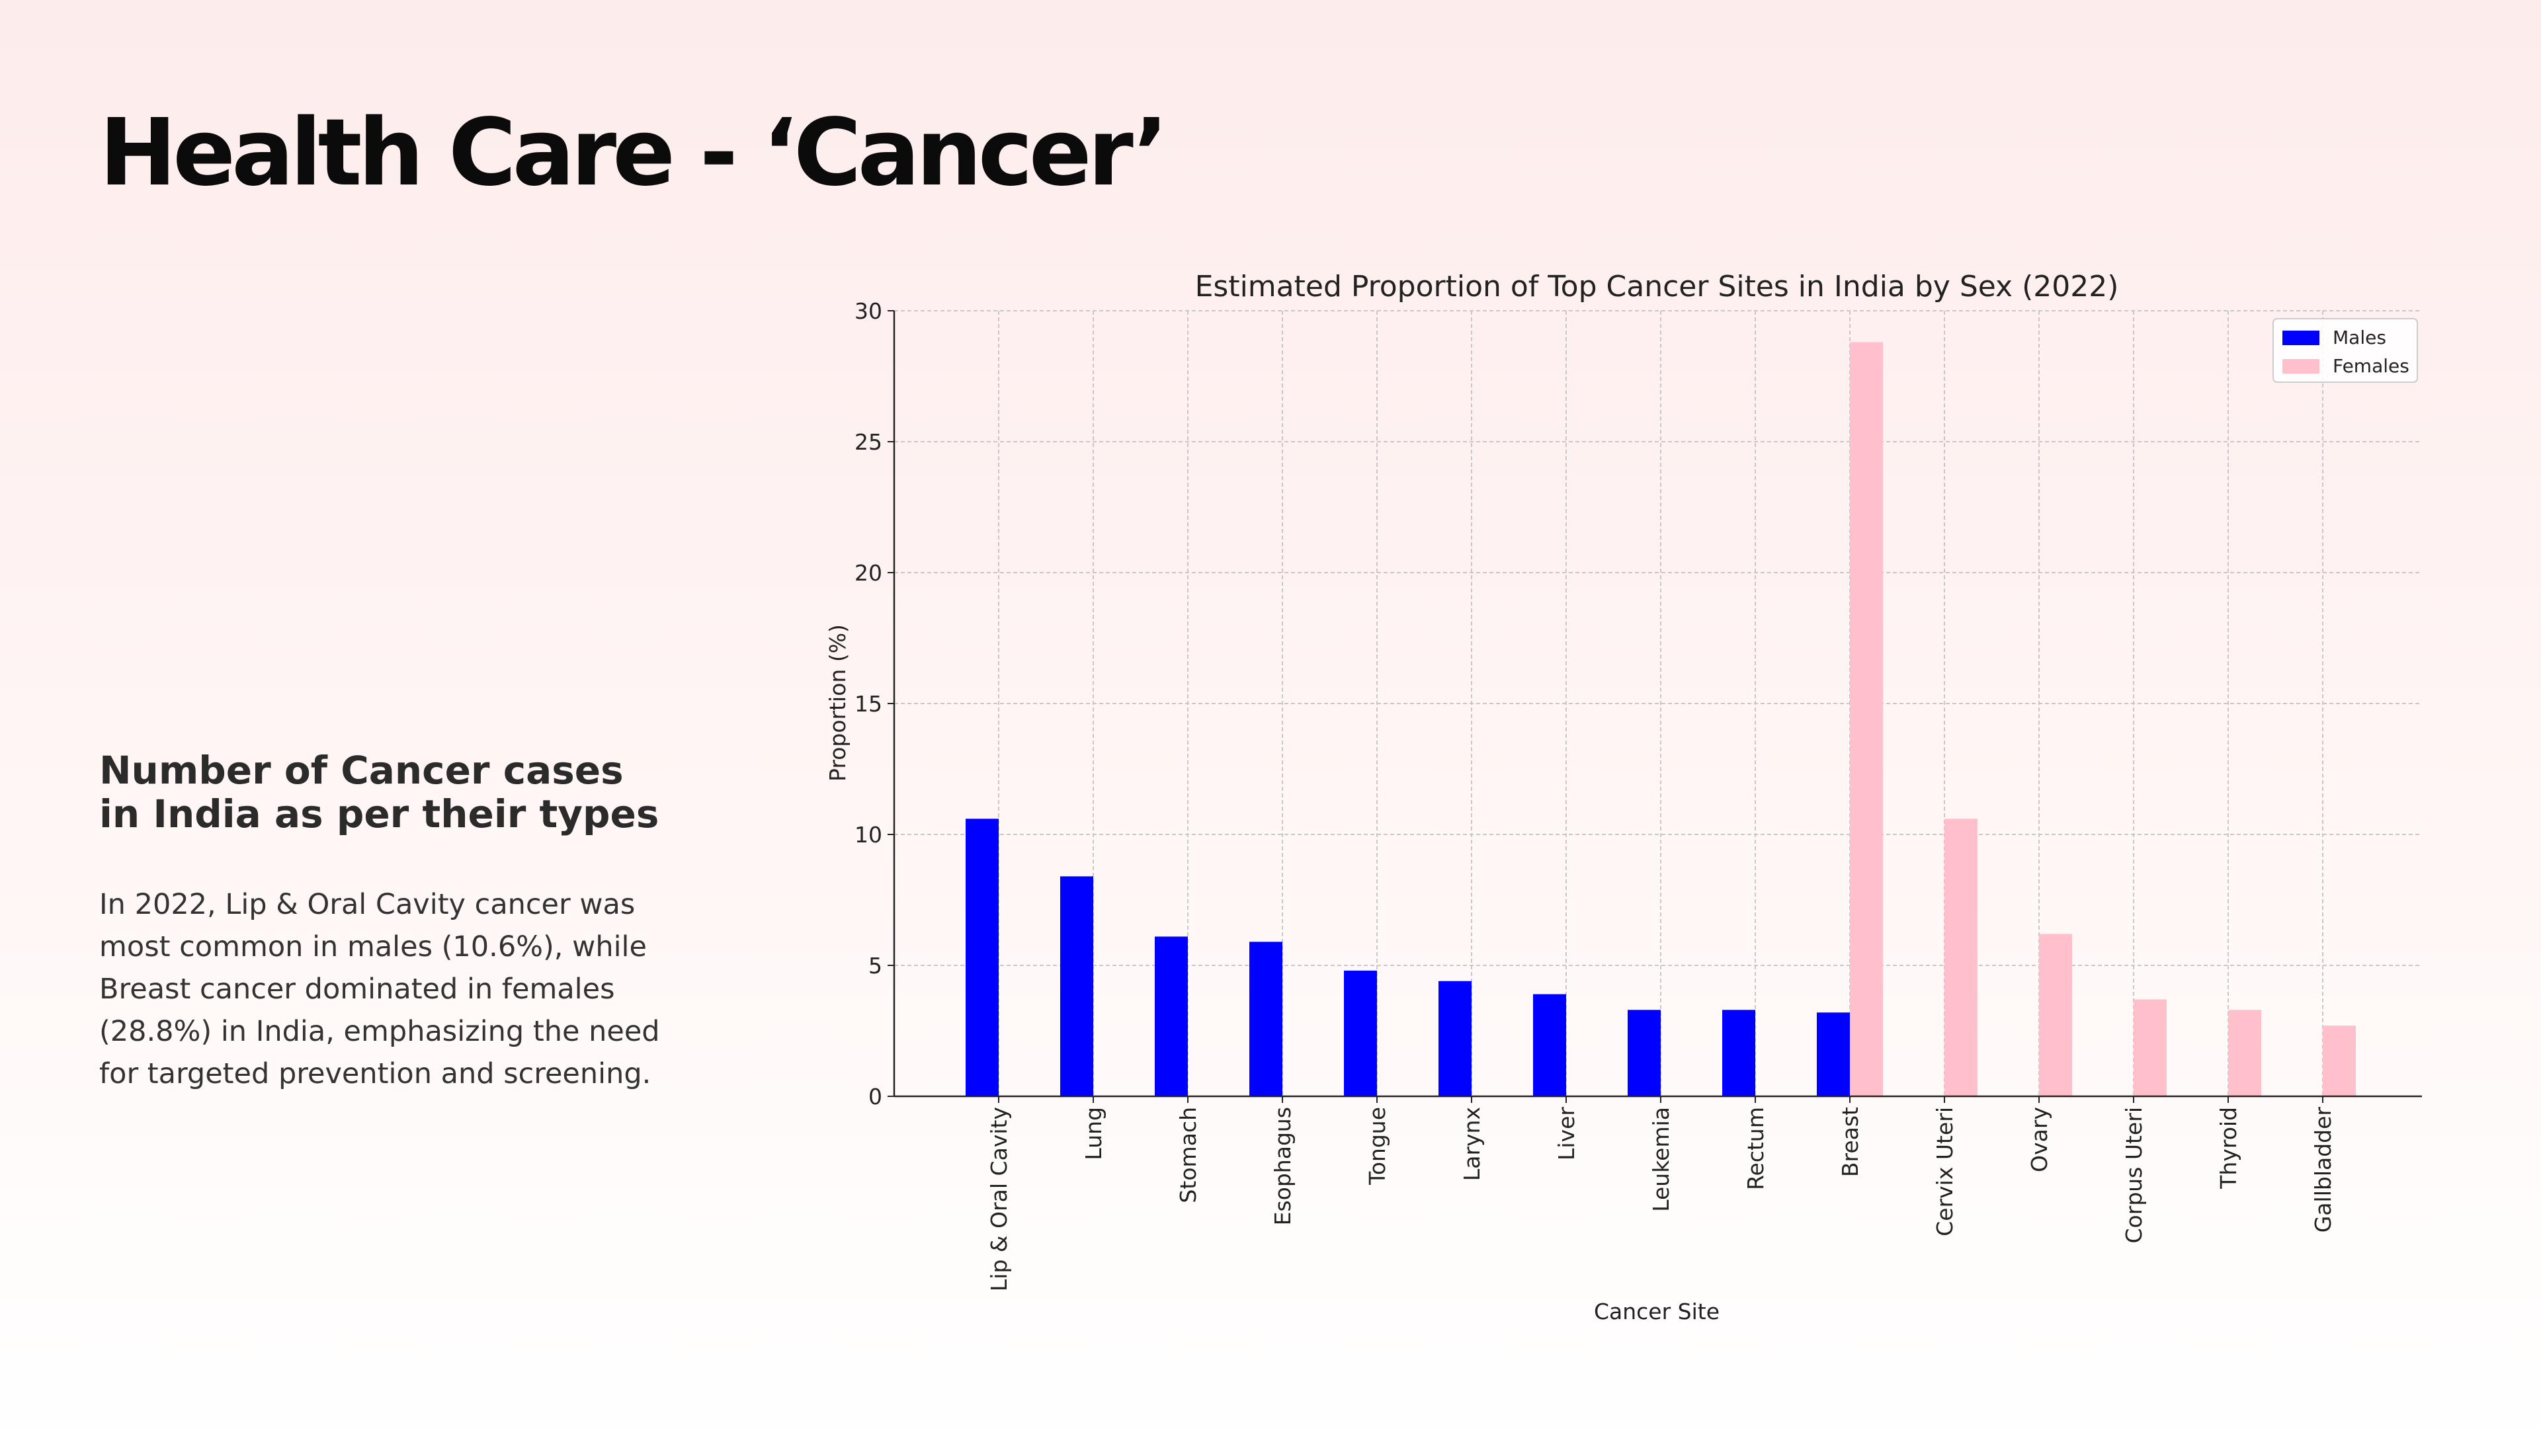 Image resolution: width=2541 pixels, height=1456 pixels. What do you see at coordinates (1472, 1144) in the screenshot?
I see `x-tick-label: Larynx` at bounding box center [1472, 1144].